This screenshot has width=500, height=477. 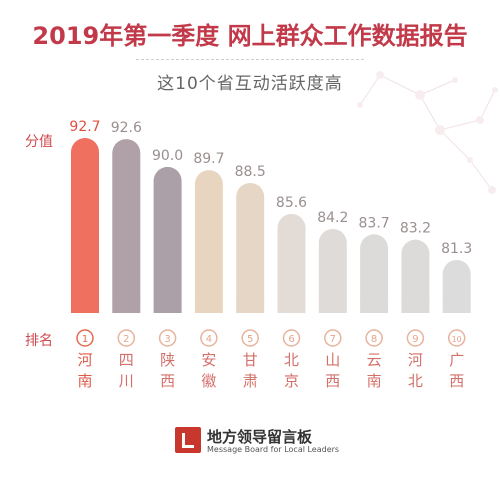 I want to click on rank-label: 6, so click(x=291, y=339).